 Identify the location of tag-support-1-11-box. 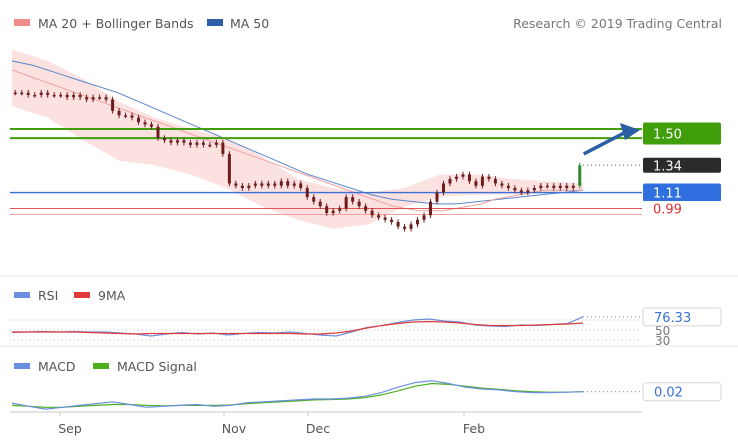
(682, 192).